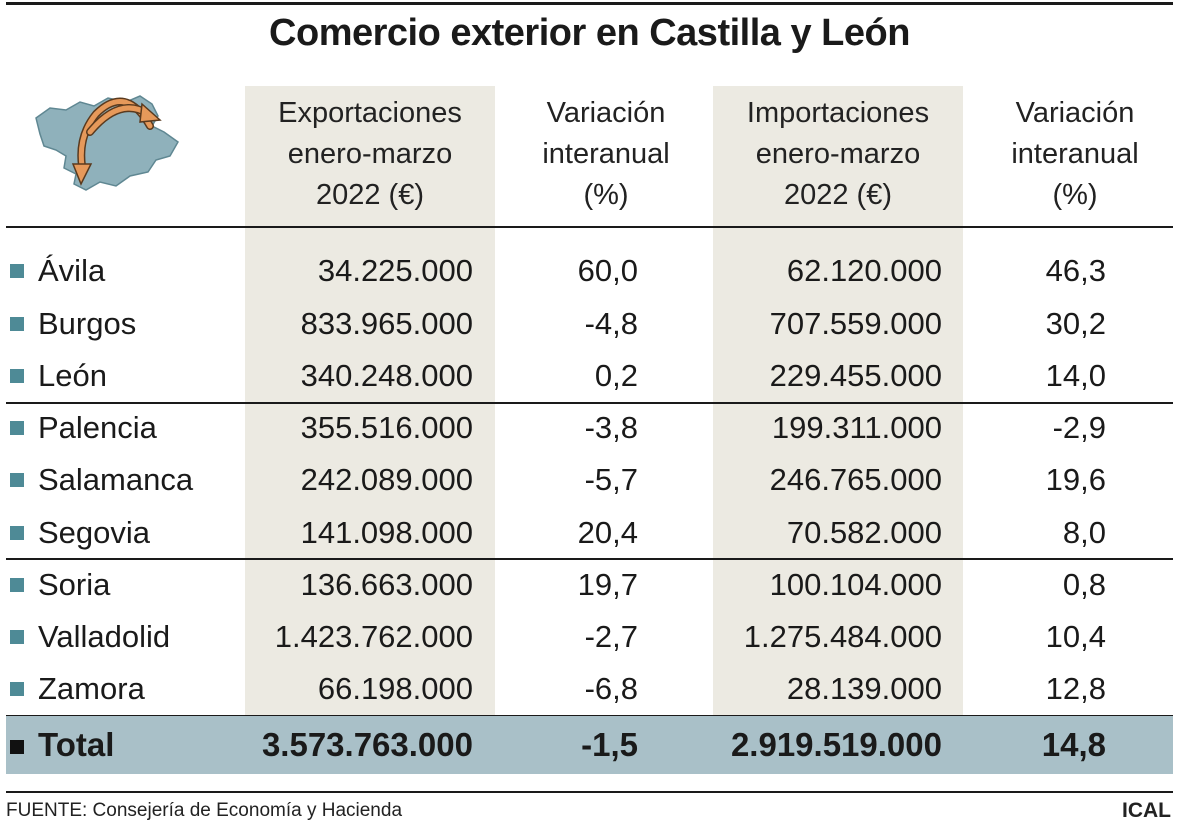  I want to click on table-row: Ávila 34.225.000 60,0 62.120.000 46,3, so click(589, 270).